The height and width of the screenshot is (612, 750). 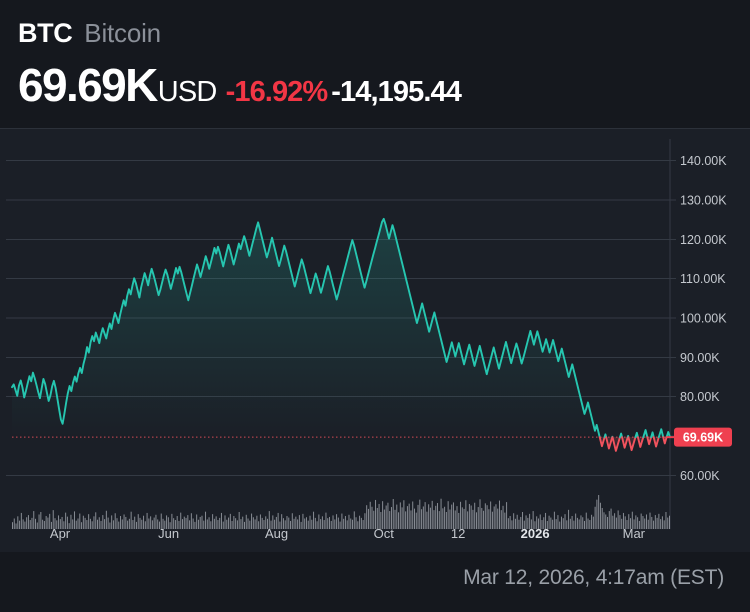 What do you see at coordinates (396, 92) in the screenshot?
I see `price-change-absolute: -14,195.44` at bounding box center [396, 92].